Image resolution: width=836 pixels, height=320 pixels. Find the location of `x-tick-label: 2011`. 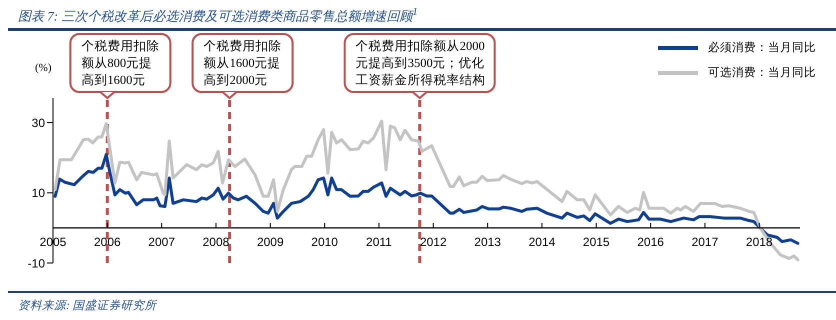

x-tick-label: 2011 is located at coordinates (379, 241).